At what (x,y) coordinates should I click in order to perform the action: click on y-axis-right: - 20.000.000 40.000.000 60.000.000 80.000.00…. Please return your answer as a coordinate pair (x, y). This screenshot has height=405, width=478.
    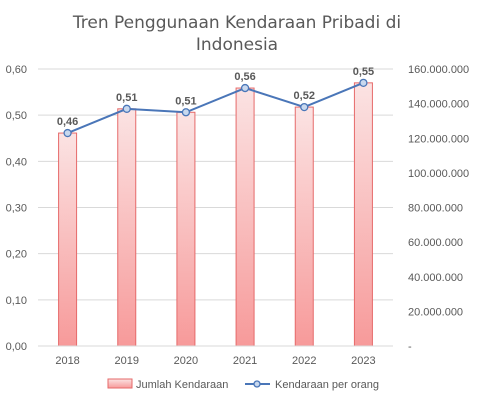
    Looking at the image, I should click on (438, 208).